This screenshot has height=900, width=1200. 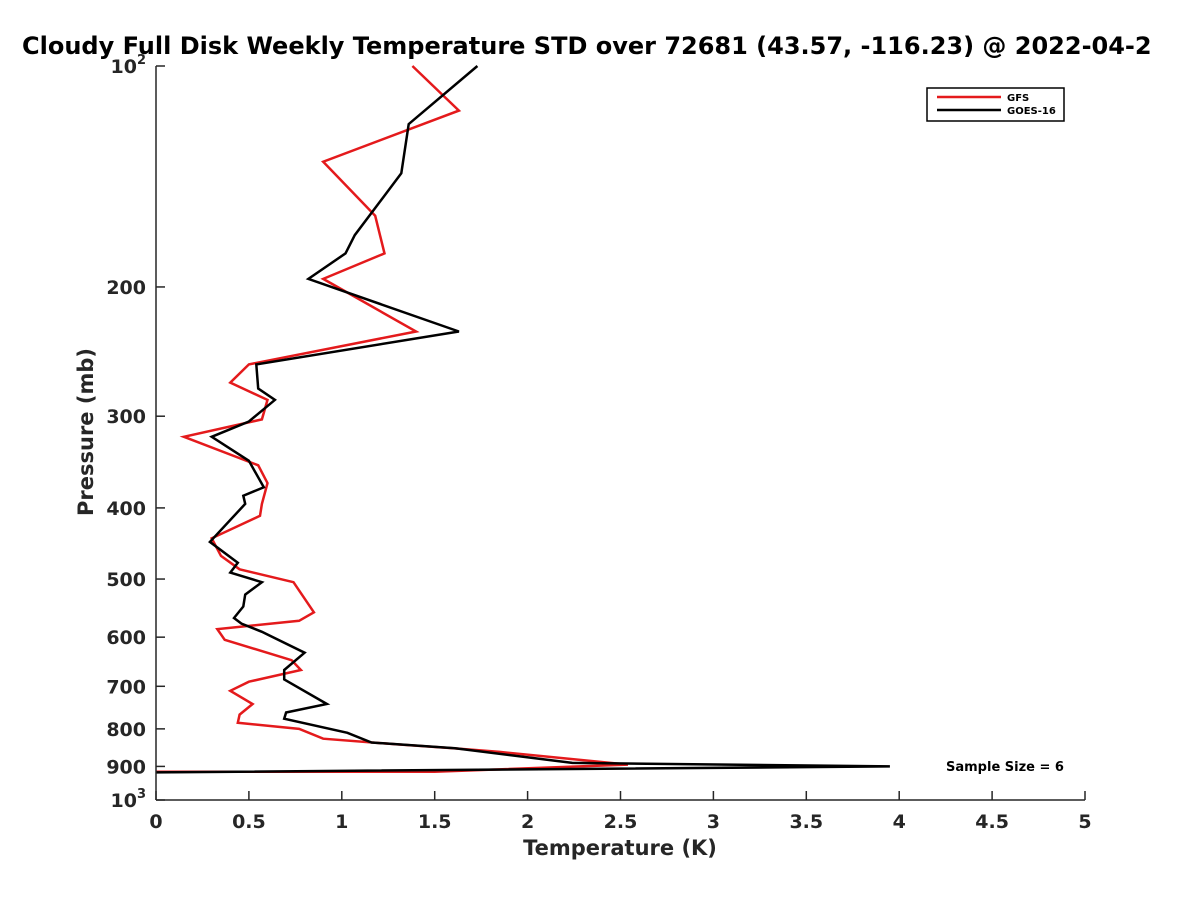 I want to click on x-tick-label: 5, so click(x=1084, y=822).